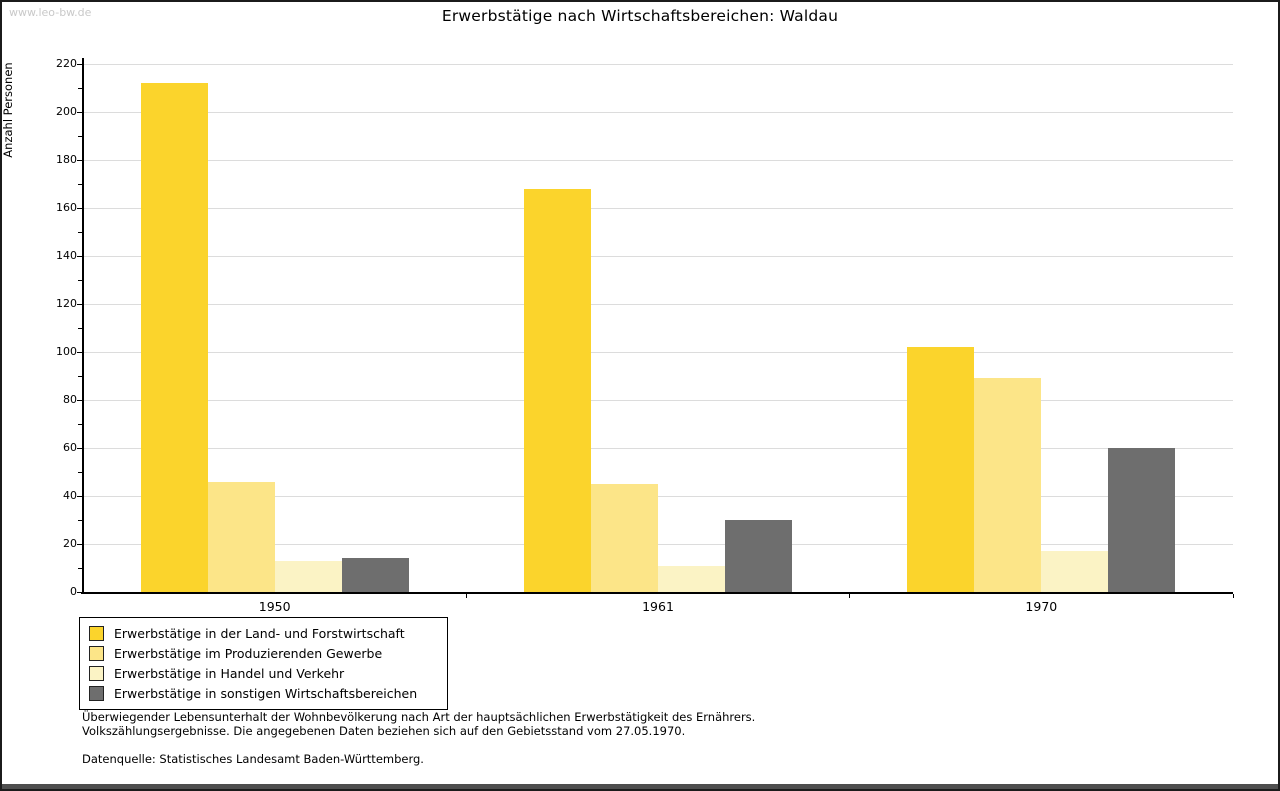 This screenshot has width=1280, height=791. I want to click on y-tick-label-140: 140, so click(66, 255).